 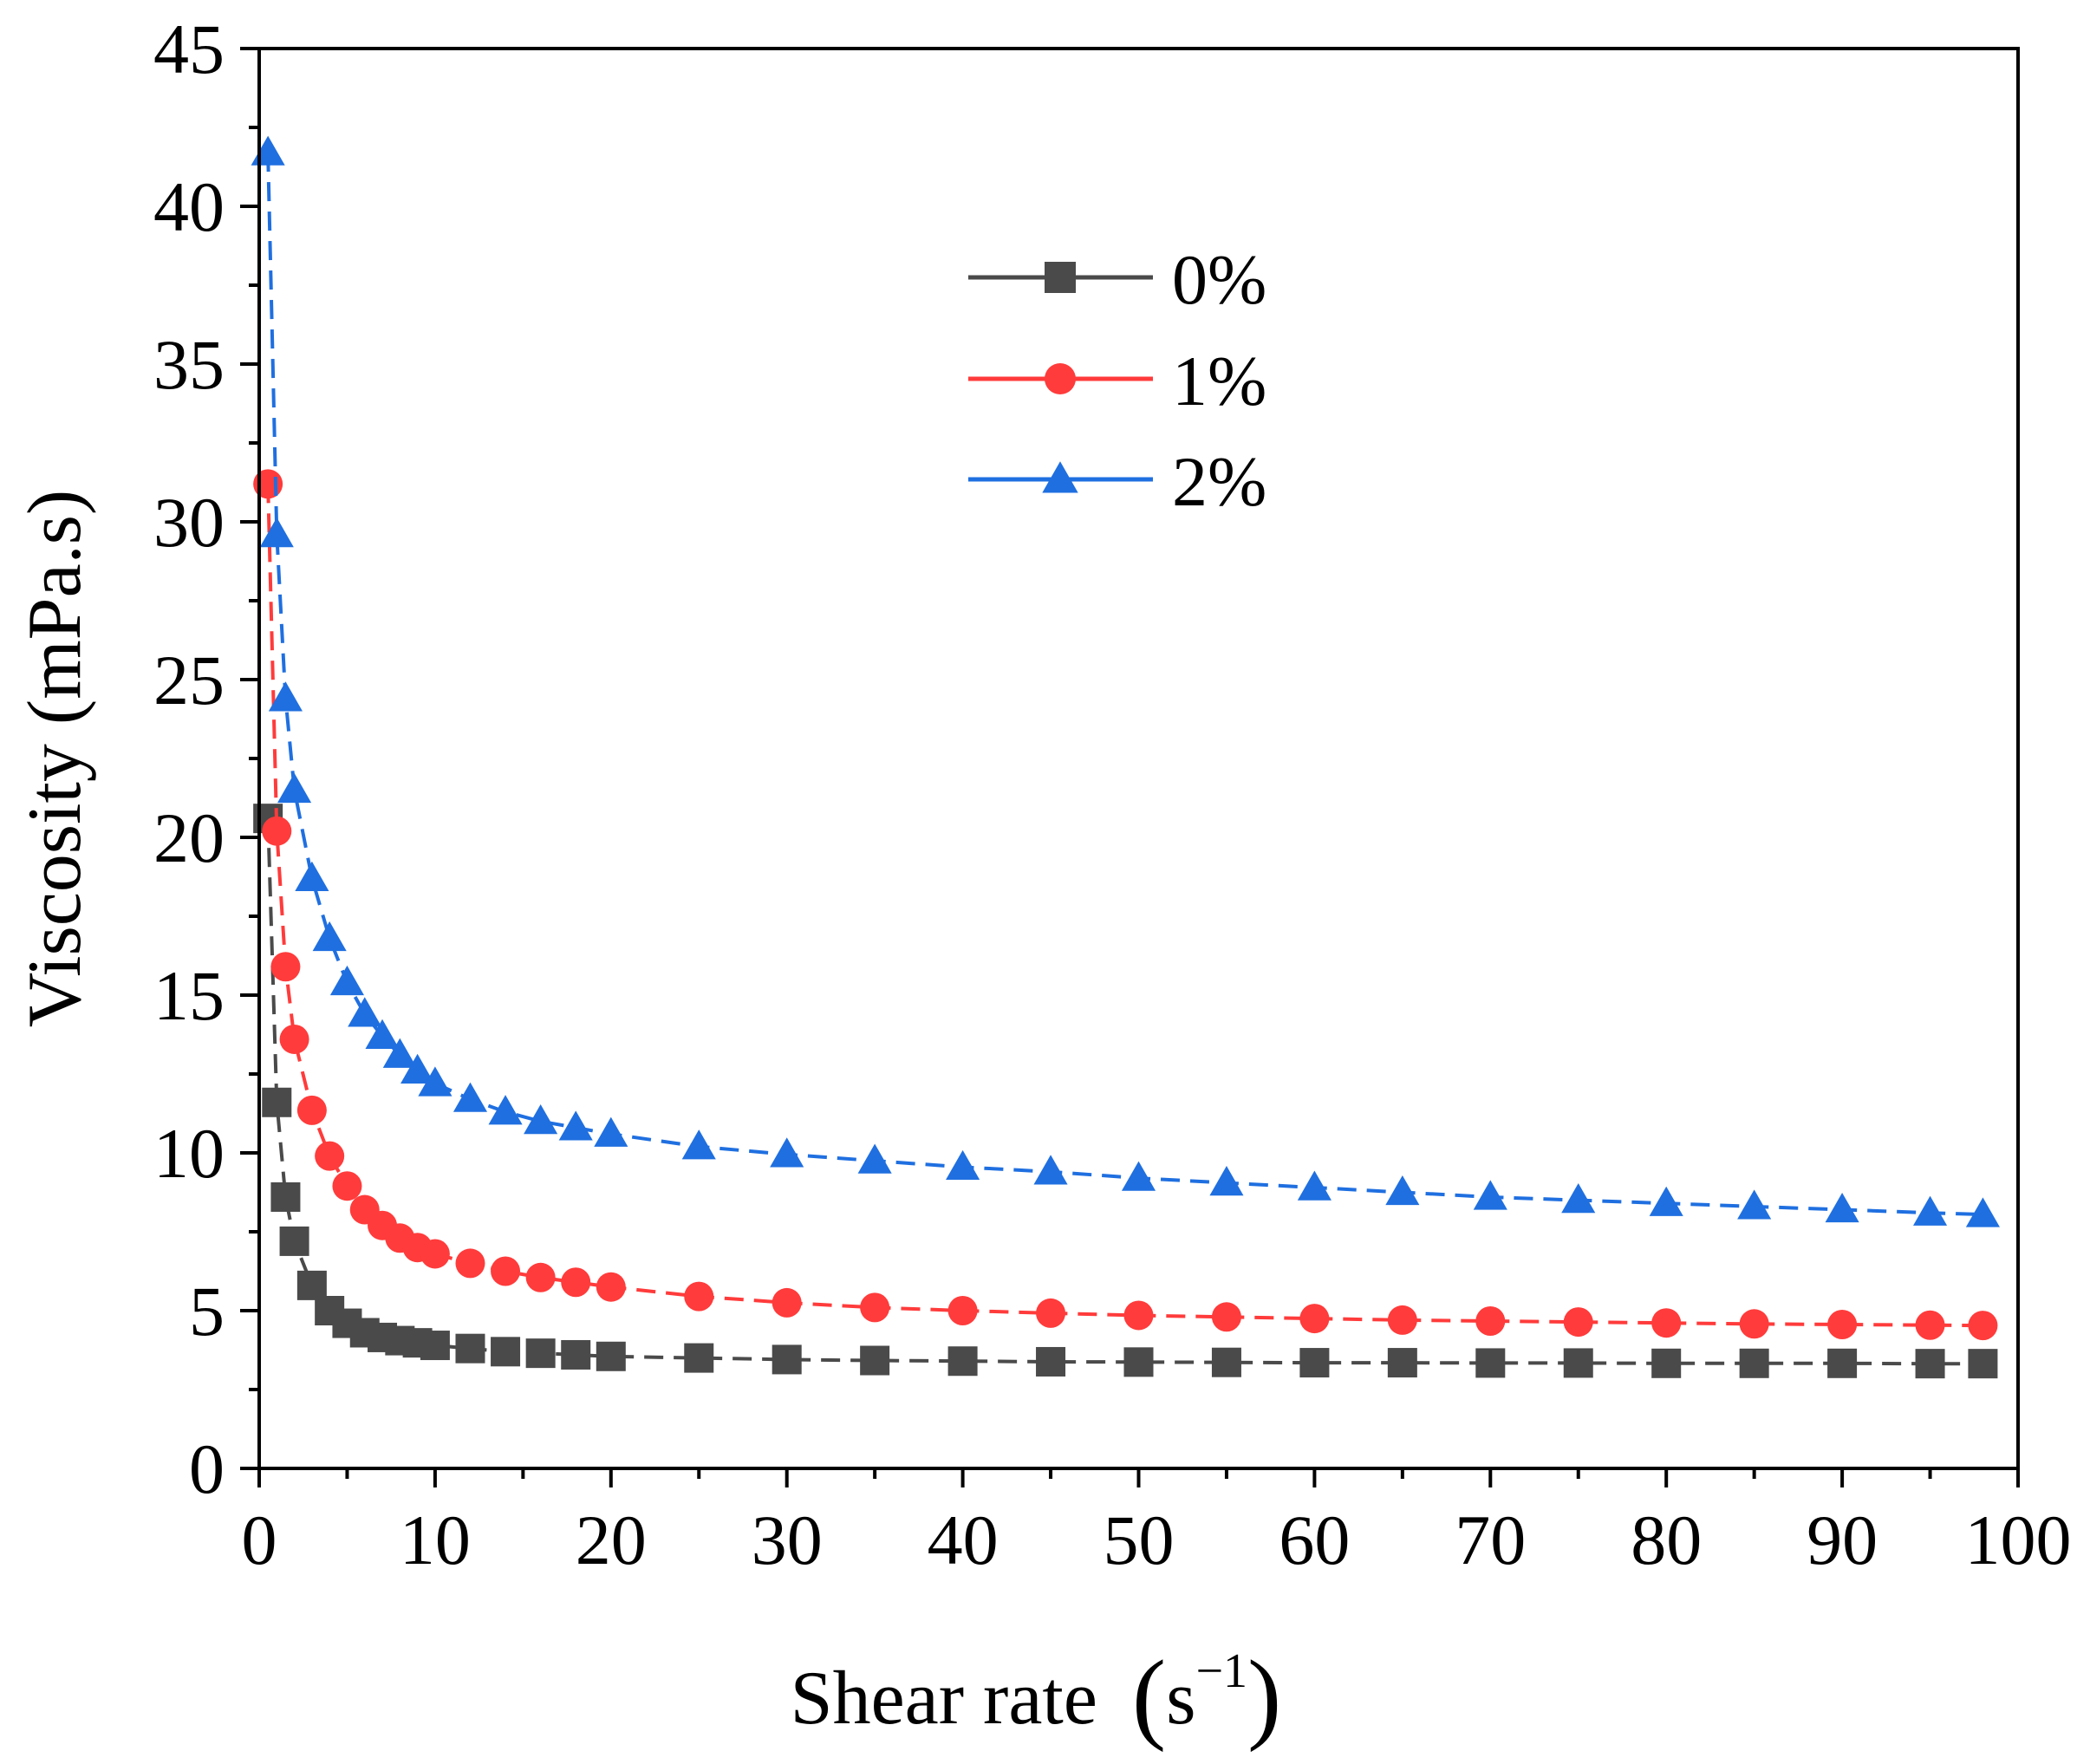 I want to click on y-tick-label: 15, so click(x=189, y=995).